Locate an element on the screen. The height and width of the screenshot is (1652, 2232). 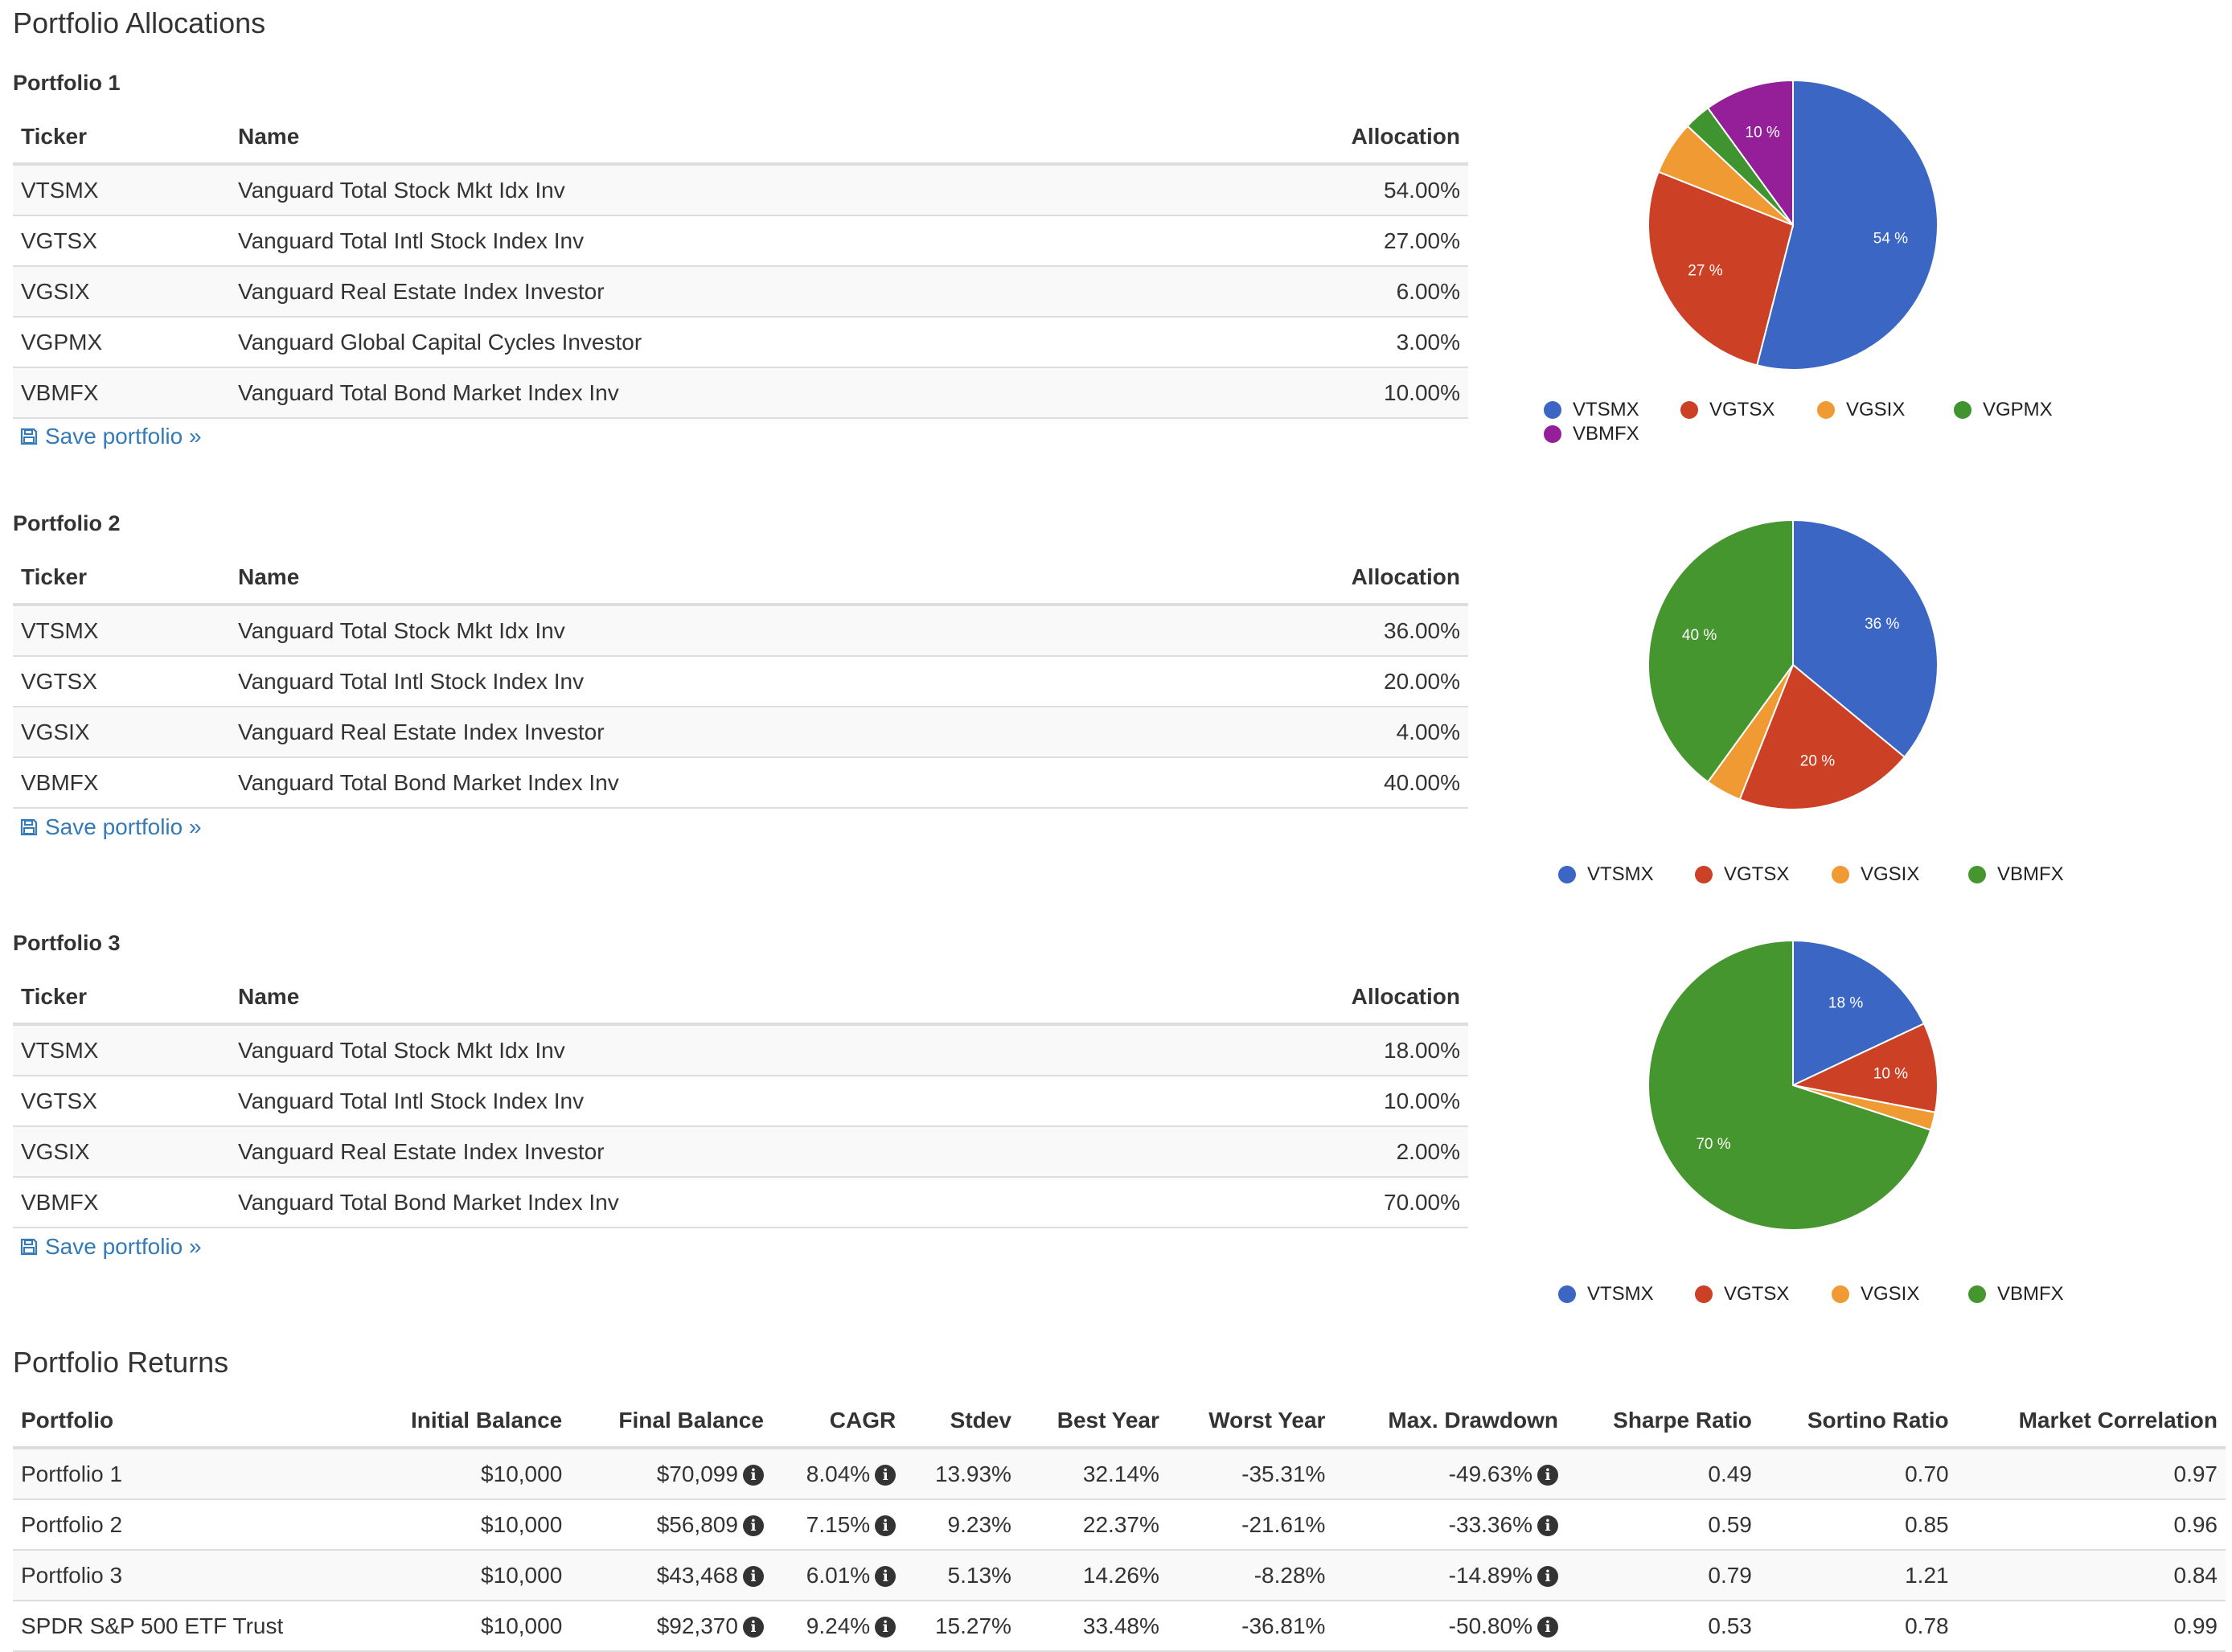
name-cell: Vanguard Total Stock Mkt Idx Inv is located at coordinates (701, 1050).